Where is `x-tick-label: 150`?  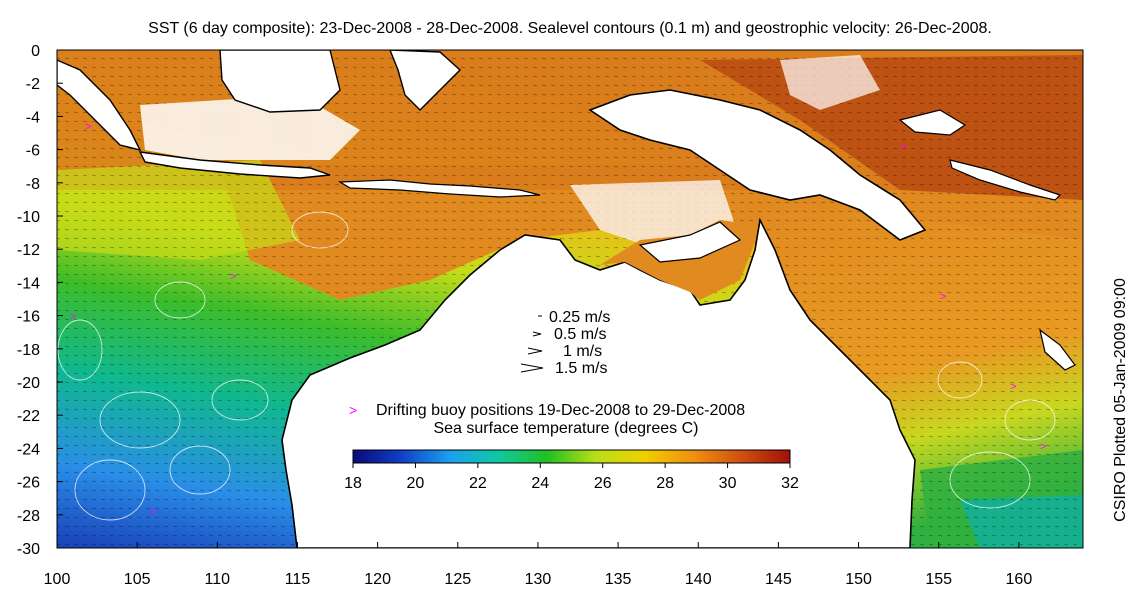
x-tick-label: 150 is located at coordinates (858, 579).